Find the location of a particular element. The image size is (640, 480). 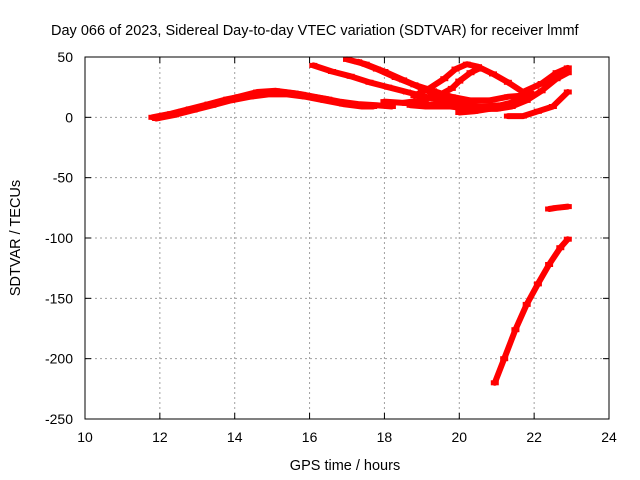

y-axis-label: SDTVAR / TECUs is located at coordinates (16, 238).